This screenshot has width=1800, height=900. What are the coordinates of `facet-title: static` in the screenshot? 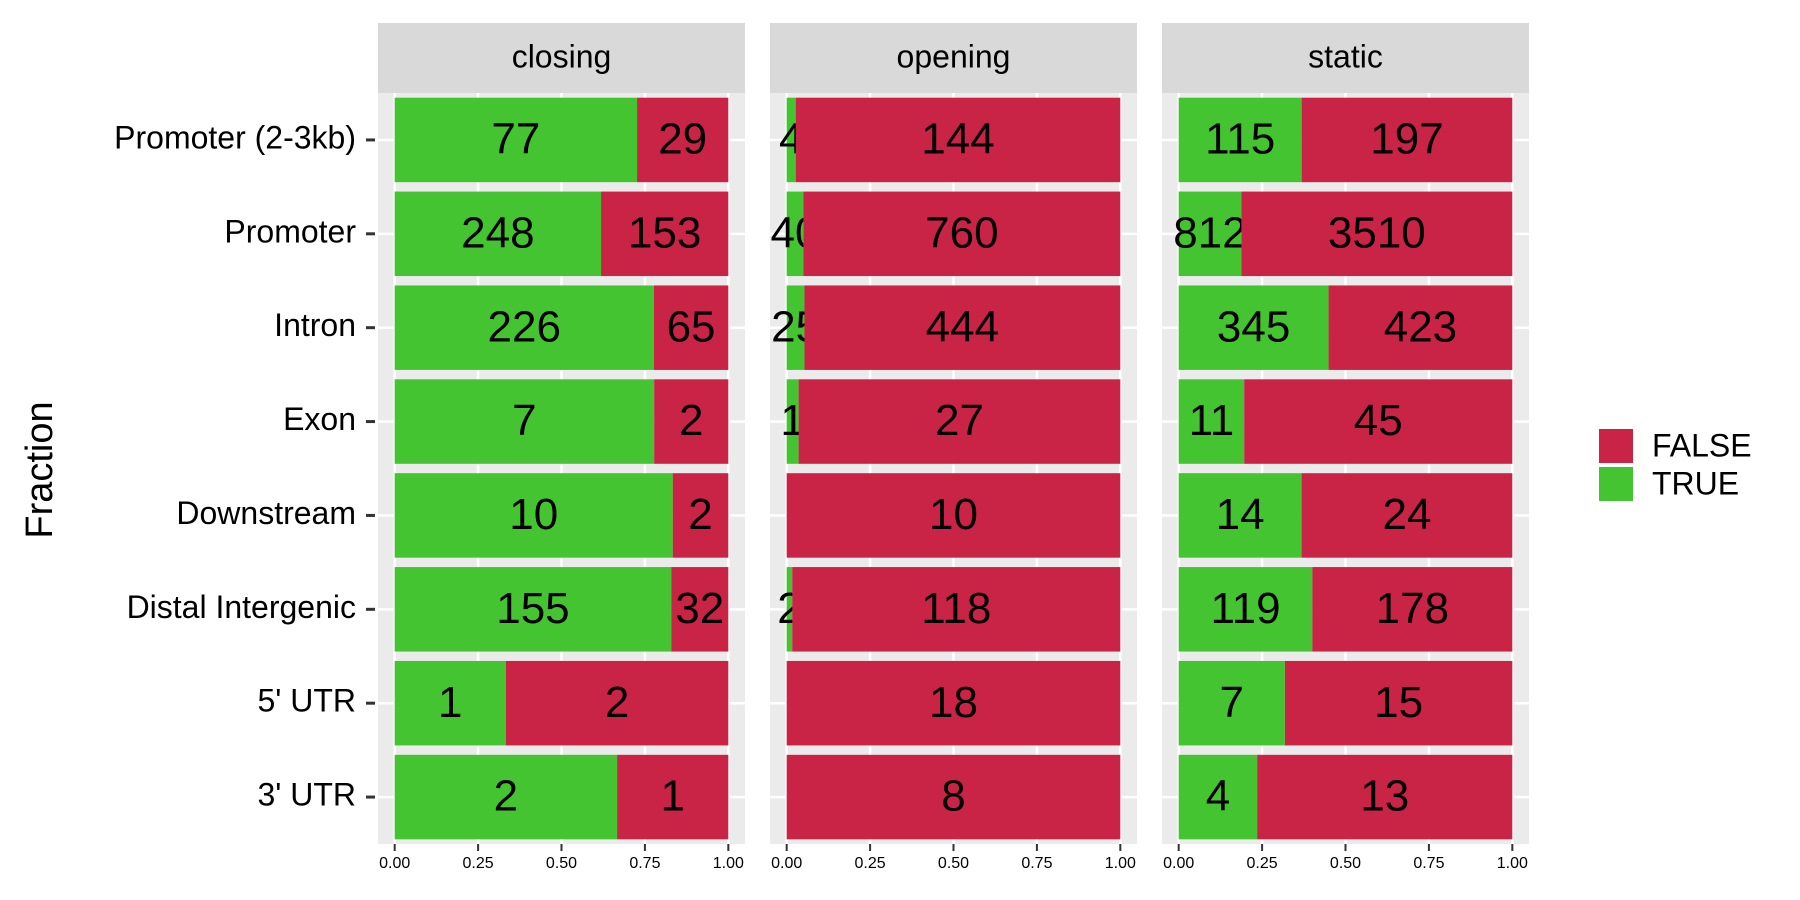 It's located at (1345, 56).